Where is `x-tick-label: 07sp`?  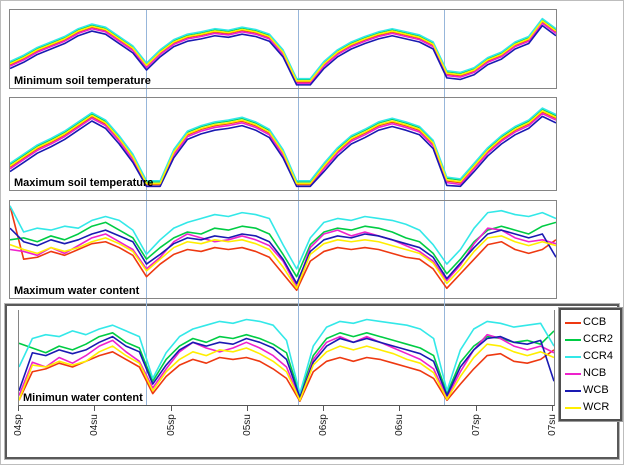 x-tick-label: 07sp is located at coordinates (476, 425).